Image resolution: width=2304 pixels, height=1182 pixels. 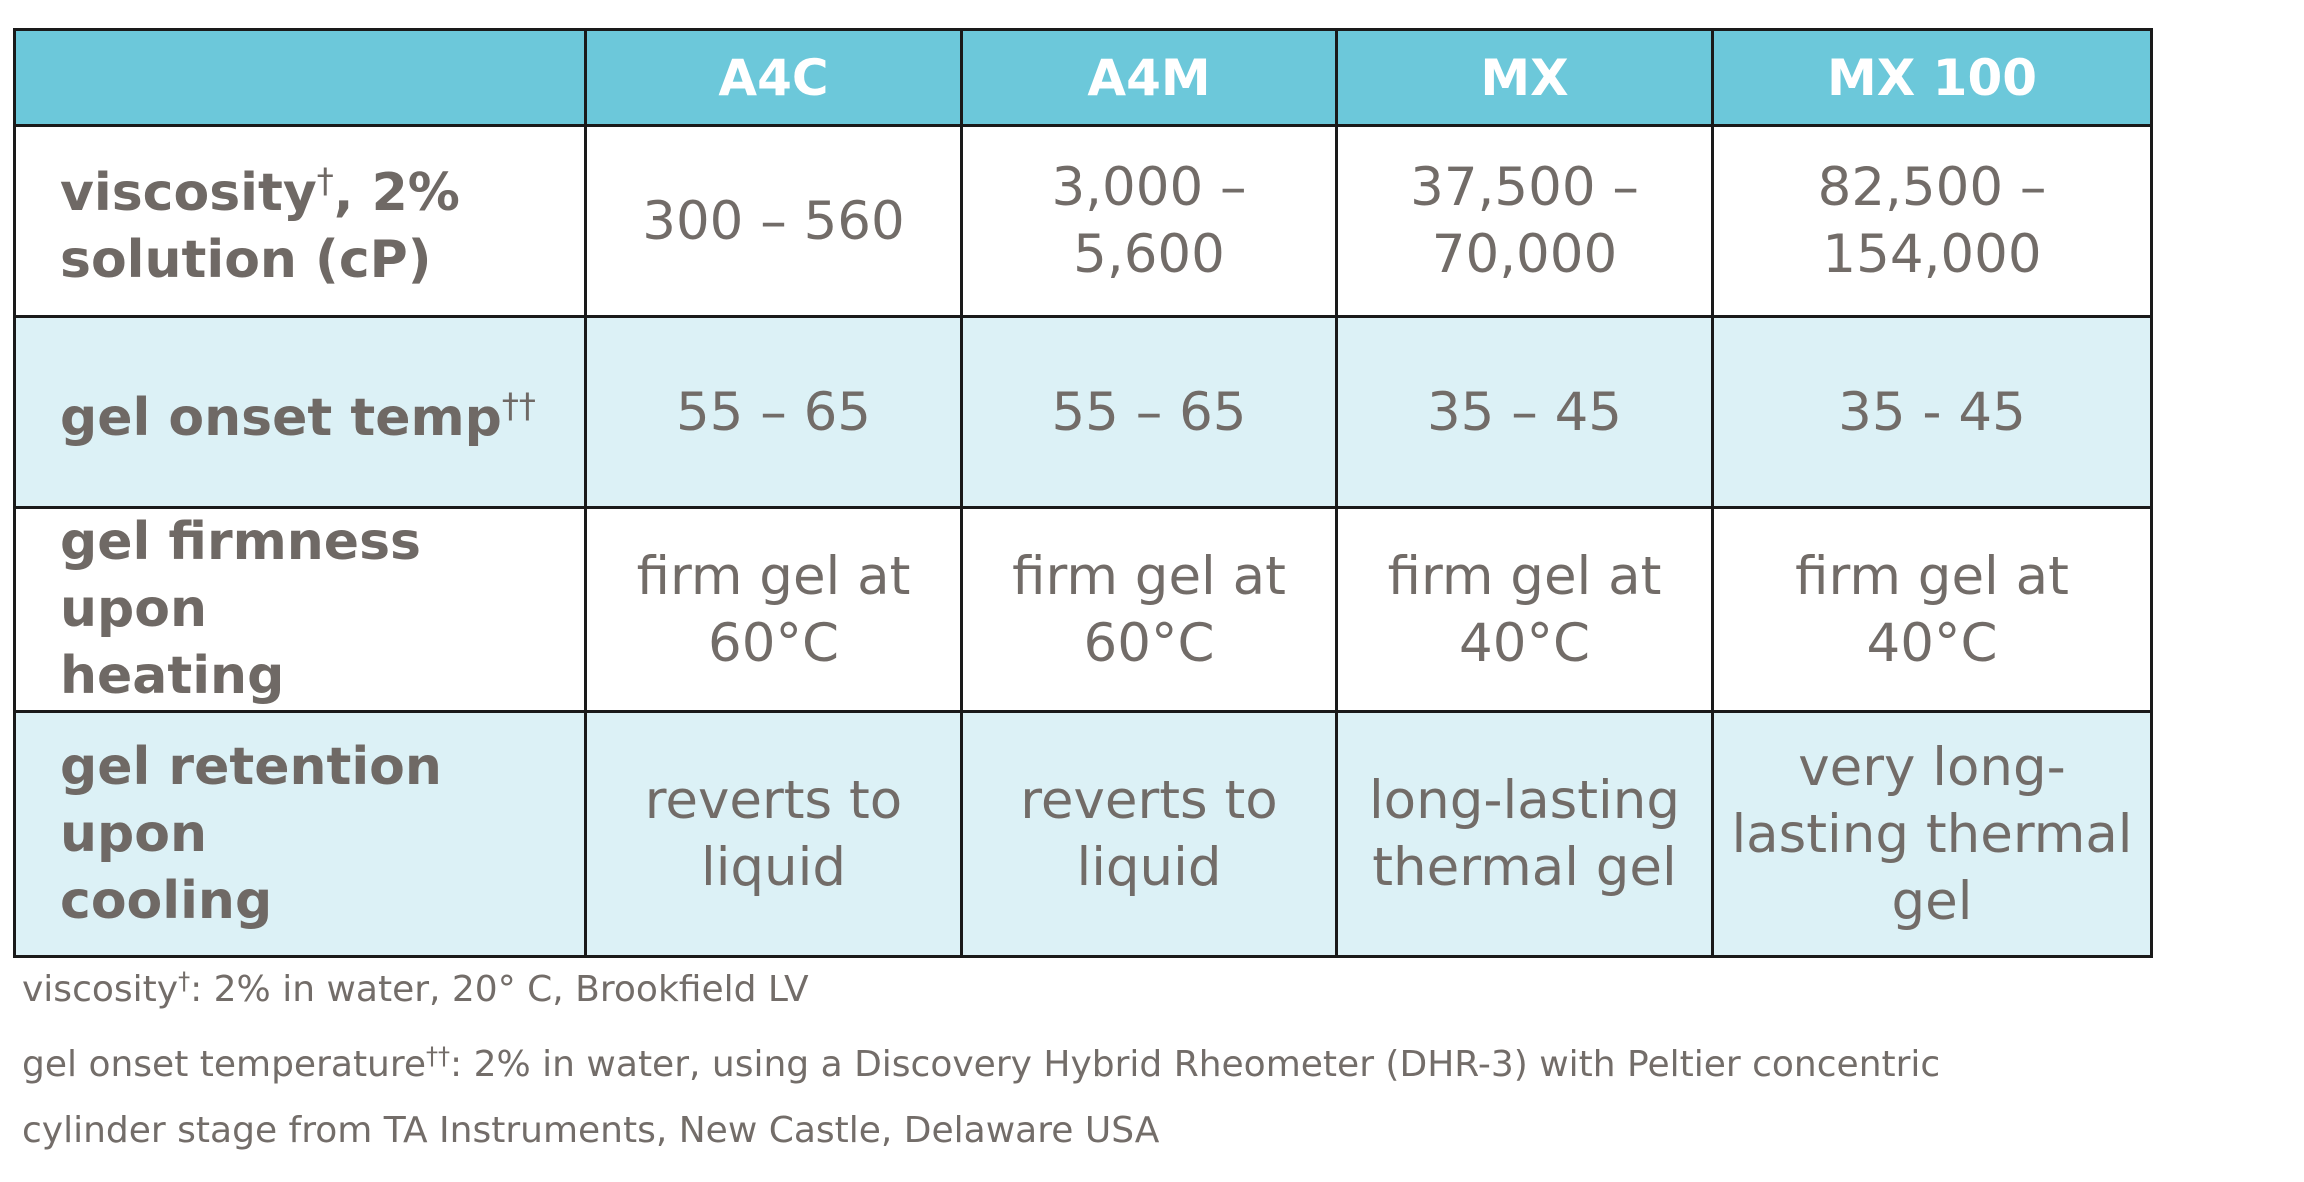 What do you see at coordinates (1524, 221) in the screenshot?
I see `cell-mx-viscosity: 37,500 – 70,000` at bounding box center [1524, 221].